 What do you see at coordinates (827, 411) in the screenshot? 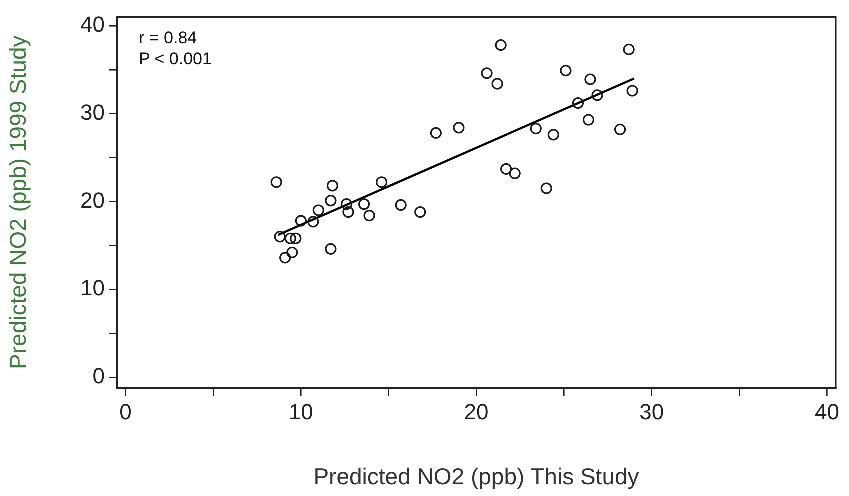
I see `x-tick-label: 40` at bounding box center [827, 411].